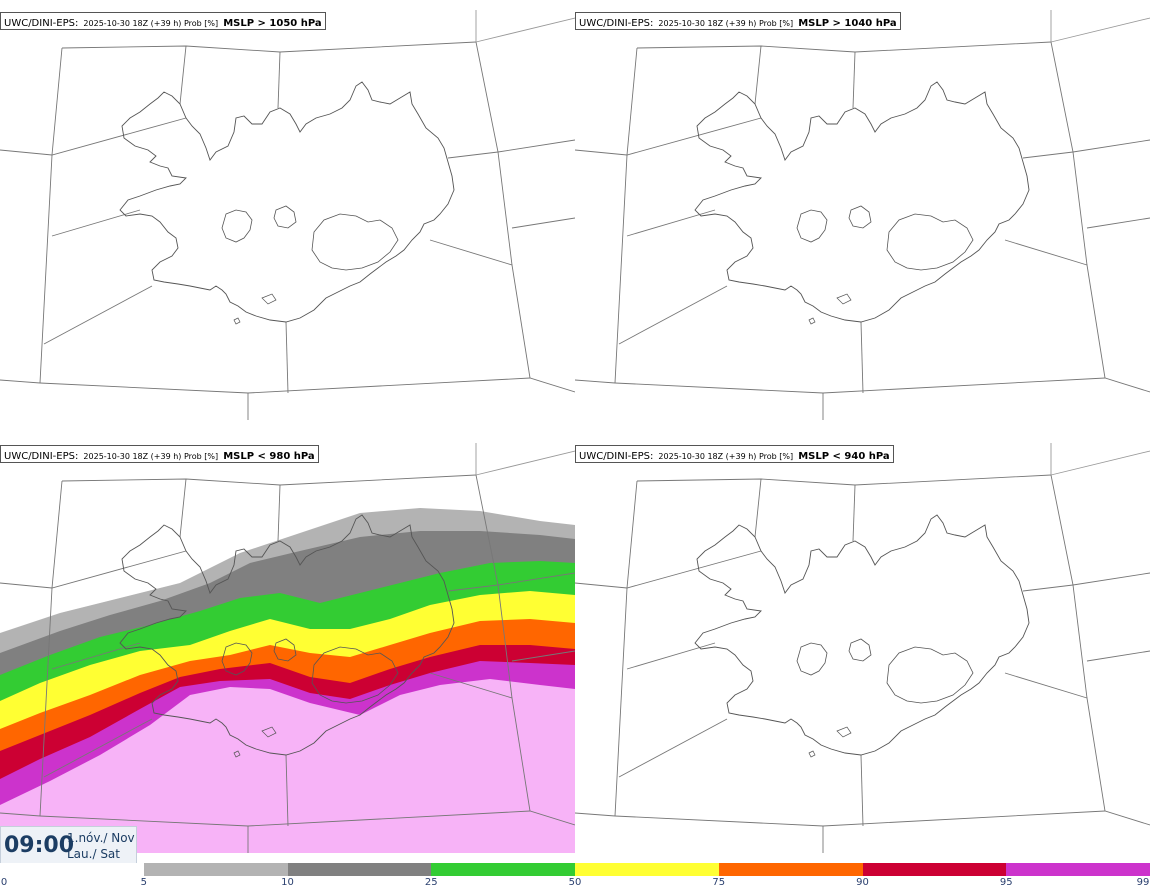 The image size is (1150, 891). What do you see at coordinates (143, 882) in the screenshot?
I see `colorbar-tick-label: 5` at bounding box center [143, 882].